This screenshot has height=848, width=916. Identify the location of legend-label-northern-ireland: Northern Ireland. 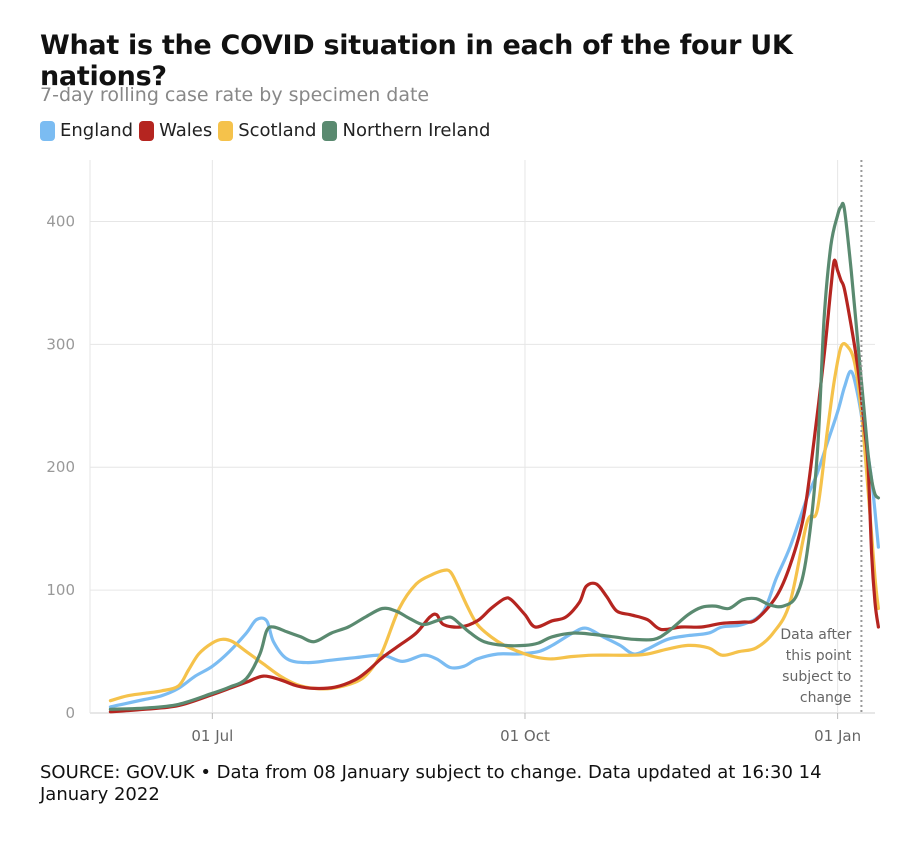
(416, 130).